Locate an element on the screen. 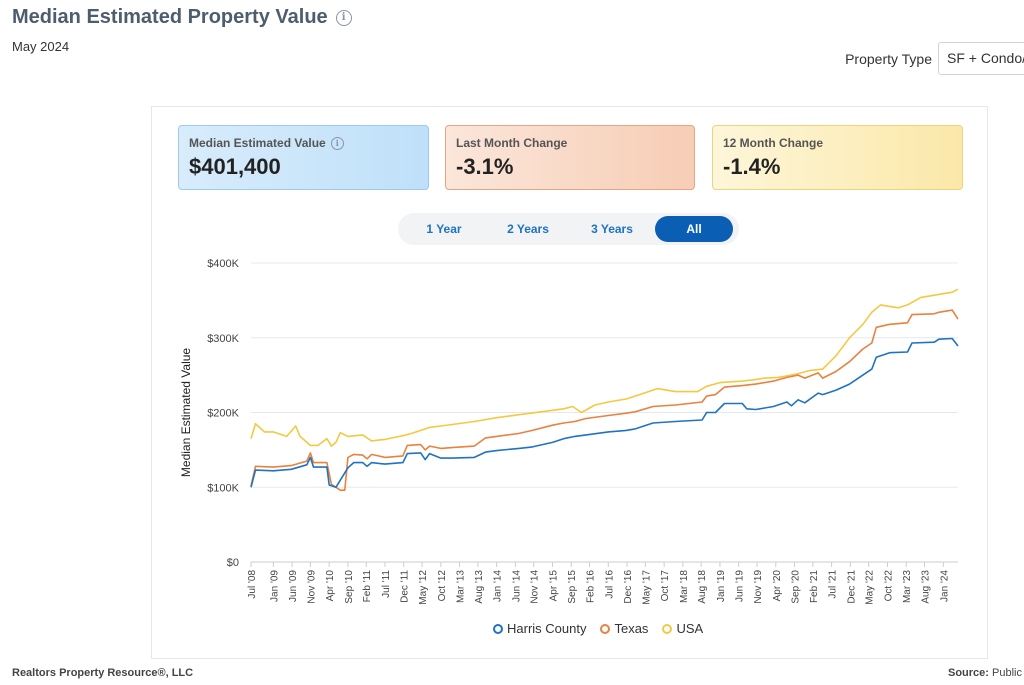 Image resolution: width=1024 pixels, height=685 pixels. x-tick-label: Feb '11 is located at coordinates (367, 586).